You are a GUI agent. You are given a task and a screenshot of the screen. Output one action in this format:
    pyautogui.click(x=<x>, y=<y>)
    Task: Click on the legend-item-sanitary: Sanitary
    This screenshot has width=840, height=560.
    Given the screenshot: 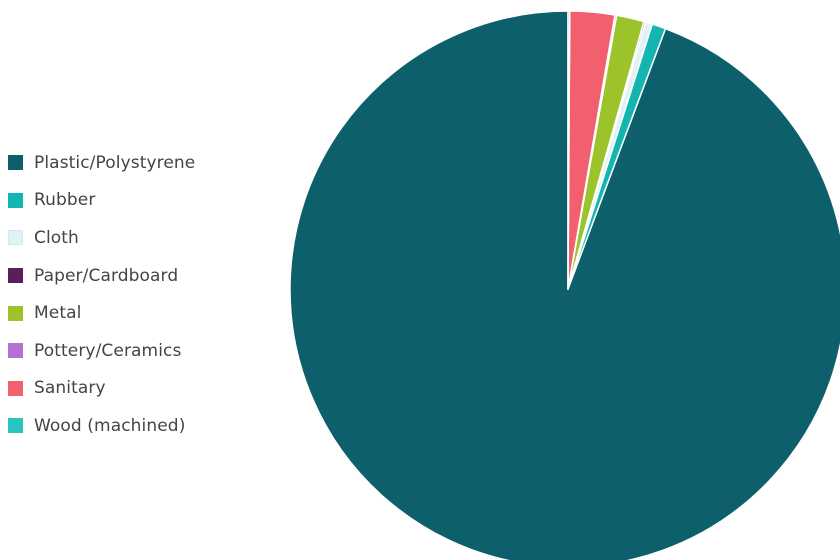 What is the action you would take?
    pyautogui.click(x=101, y=389)
    